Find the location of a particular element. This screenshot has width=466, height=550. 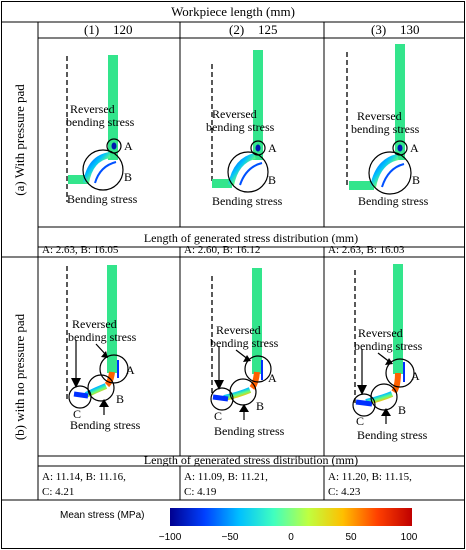

length-value-a2: A: 2.60, B: 16.12 is located at coordinates (222, 250).